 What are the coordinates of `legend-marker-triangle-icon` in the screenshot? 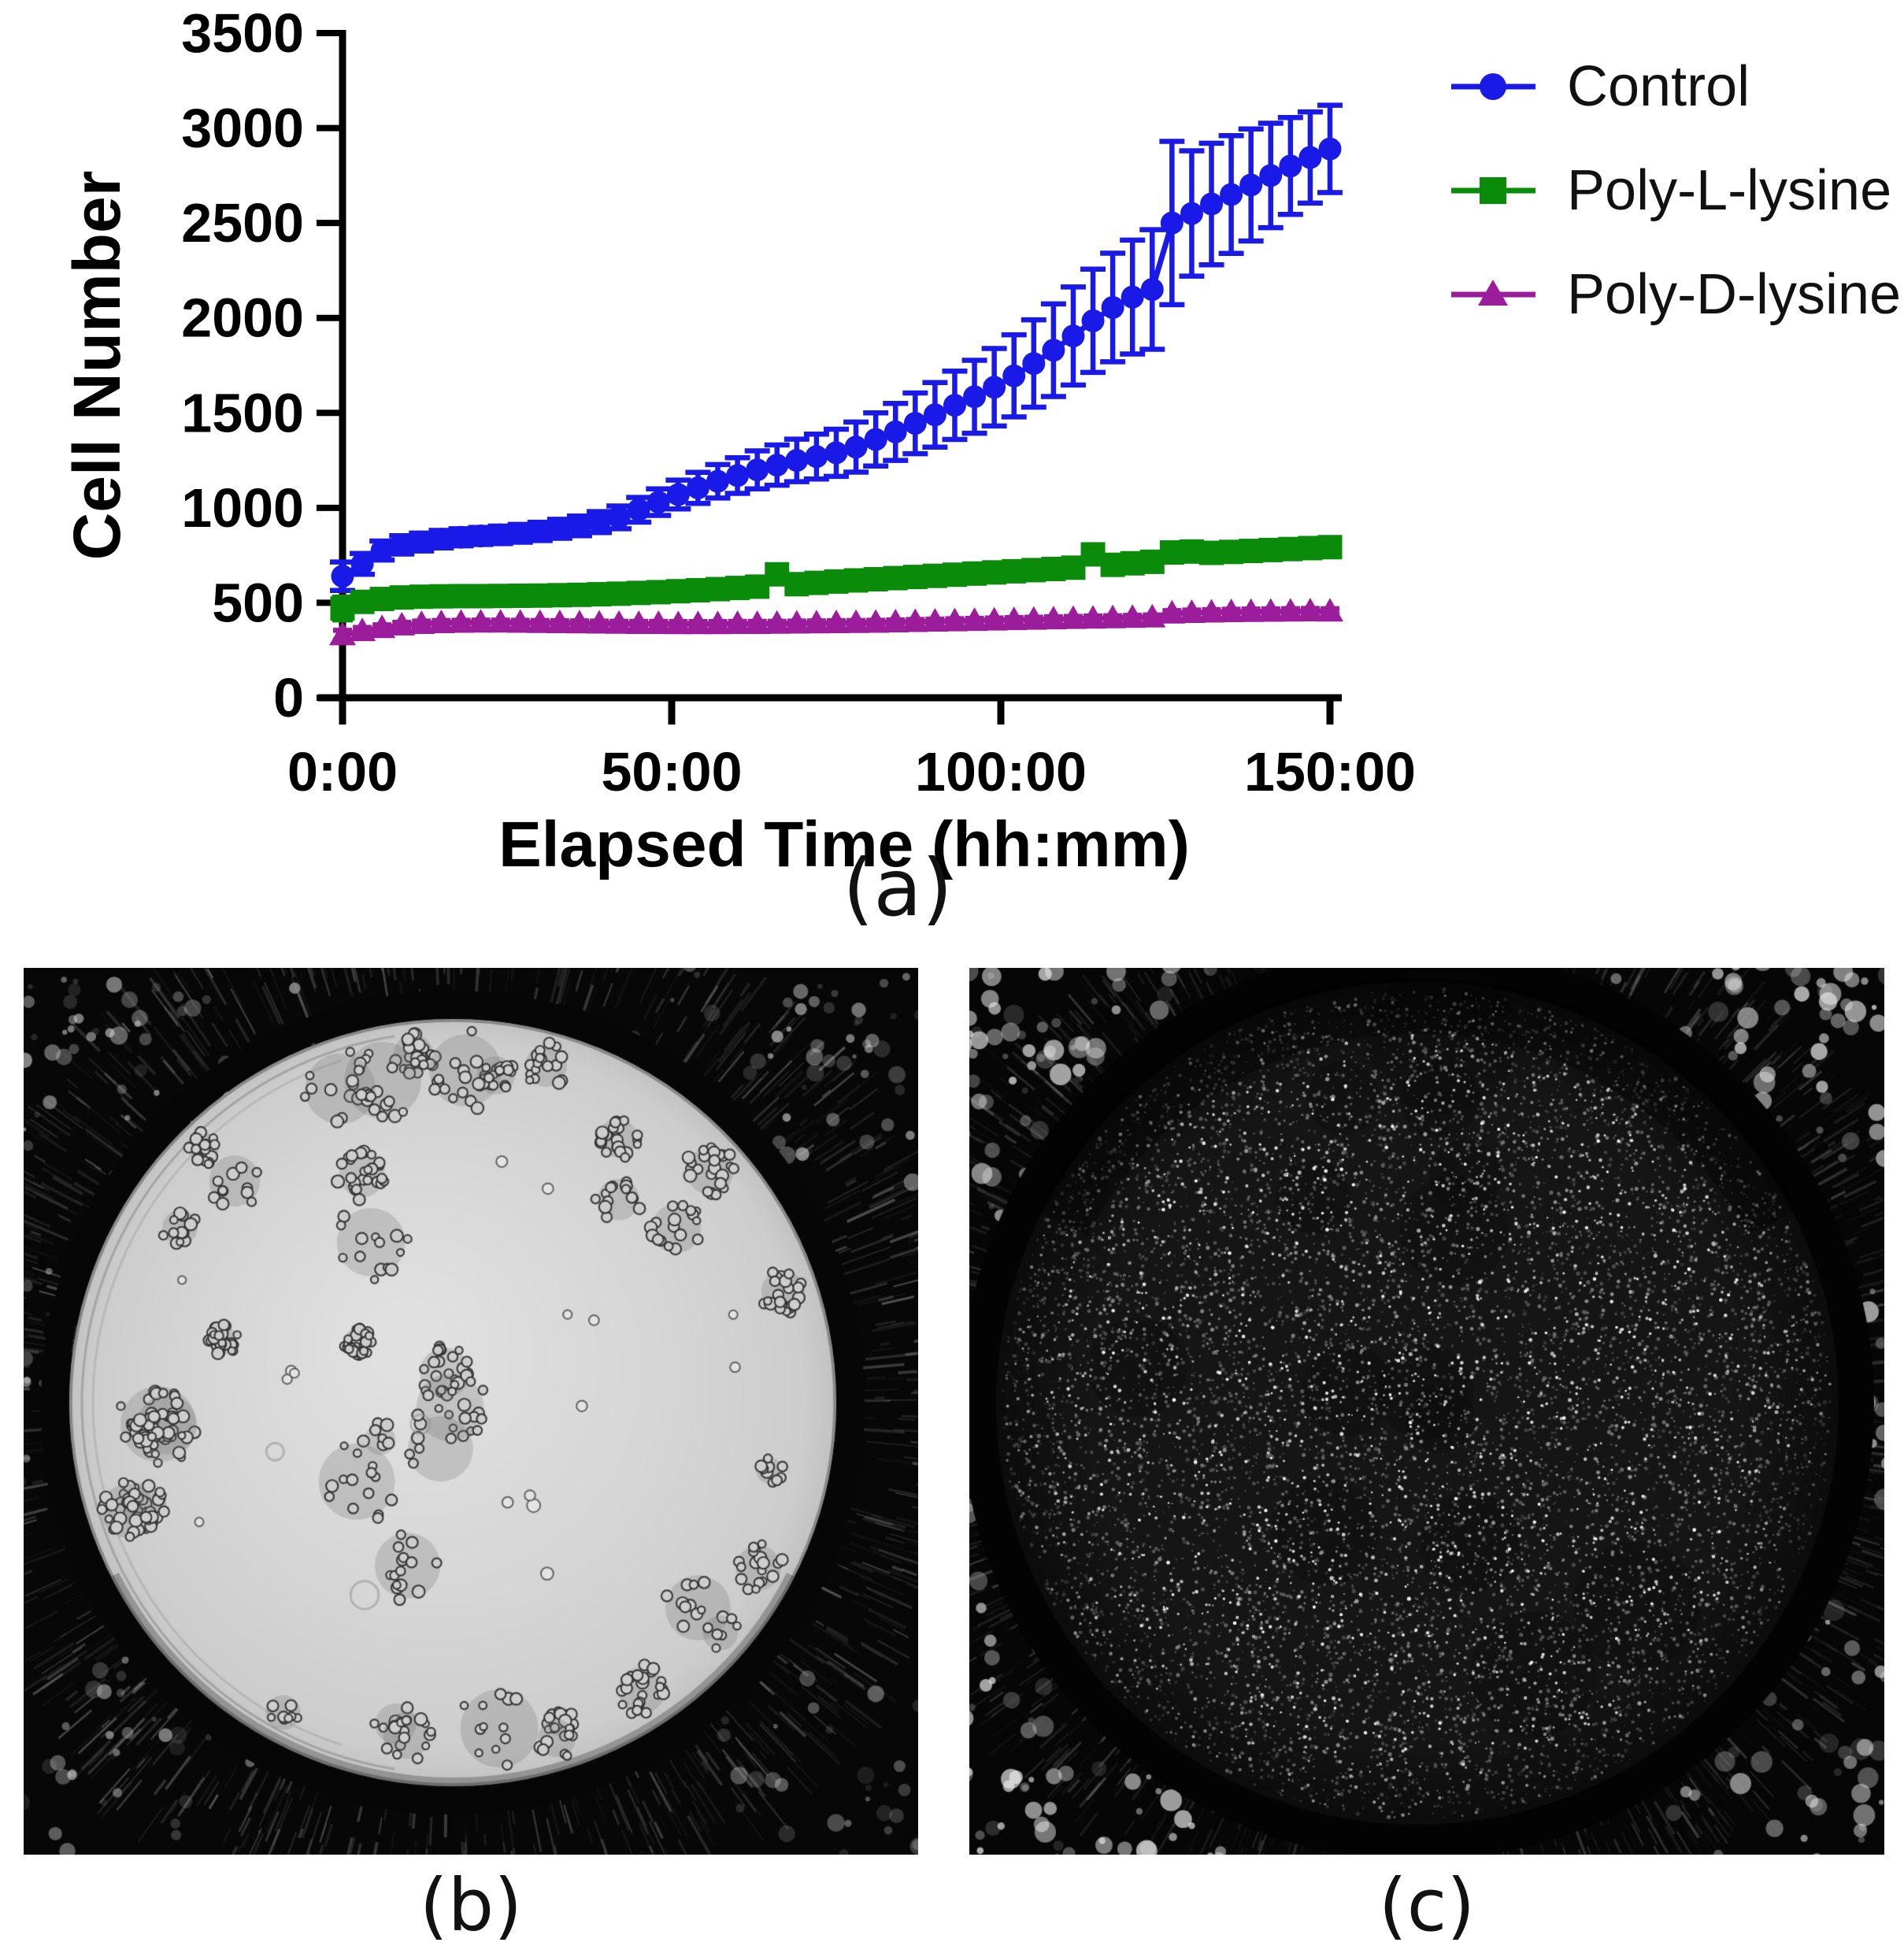 It's located at (1493, 293).